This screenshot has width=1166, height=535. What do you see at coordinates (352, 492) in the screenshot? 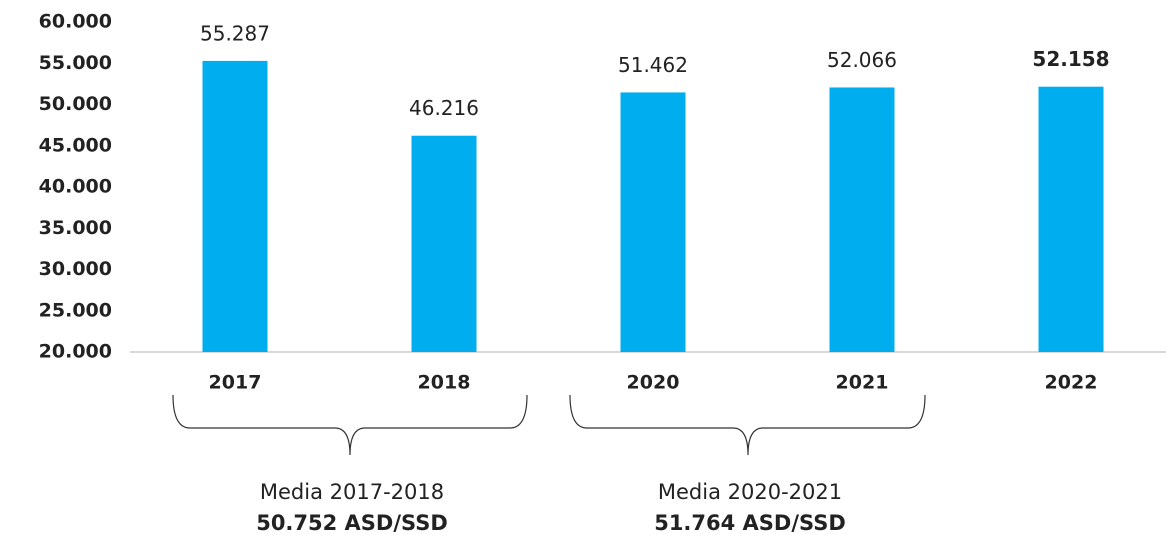
I see `annotation-label: Media 2017-2018` at bounding box center [352, 492].